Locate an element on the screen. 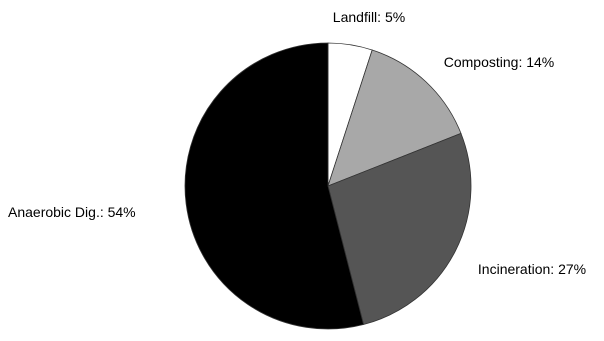 The image size is (604, 341). slice-composting is located at coordinates (394, 118).